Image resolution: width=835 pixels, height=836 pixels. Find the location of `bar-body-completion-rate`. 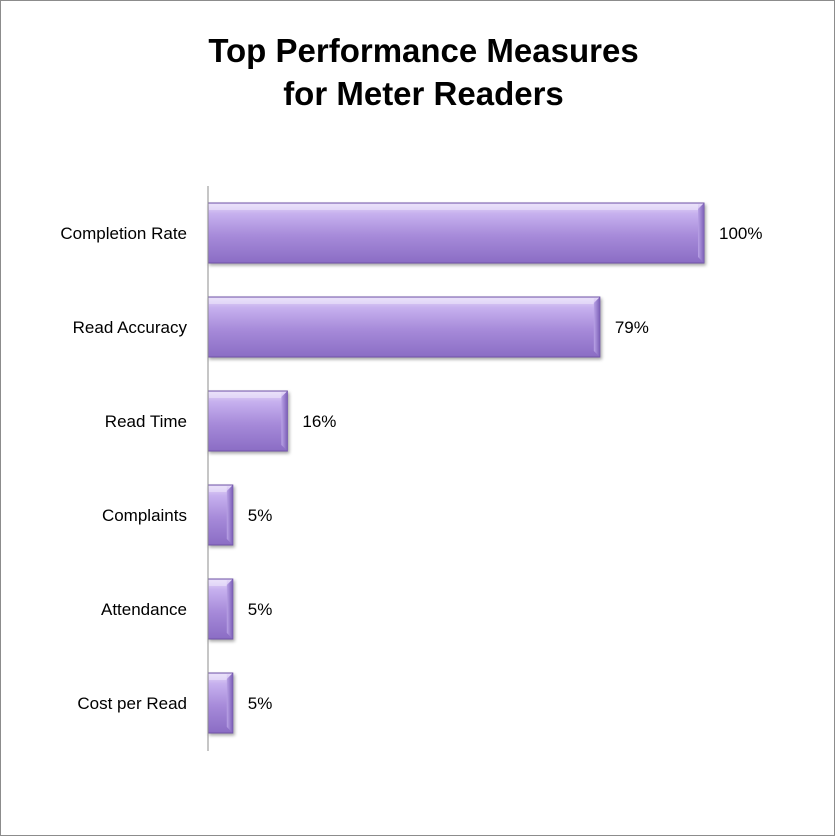

bar-body-completion-rate is located at coordinates (456, 233).